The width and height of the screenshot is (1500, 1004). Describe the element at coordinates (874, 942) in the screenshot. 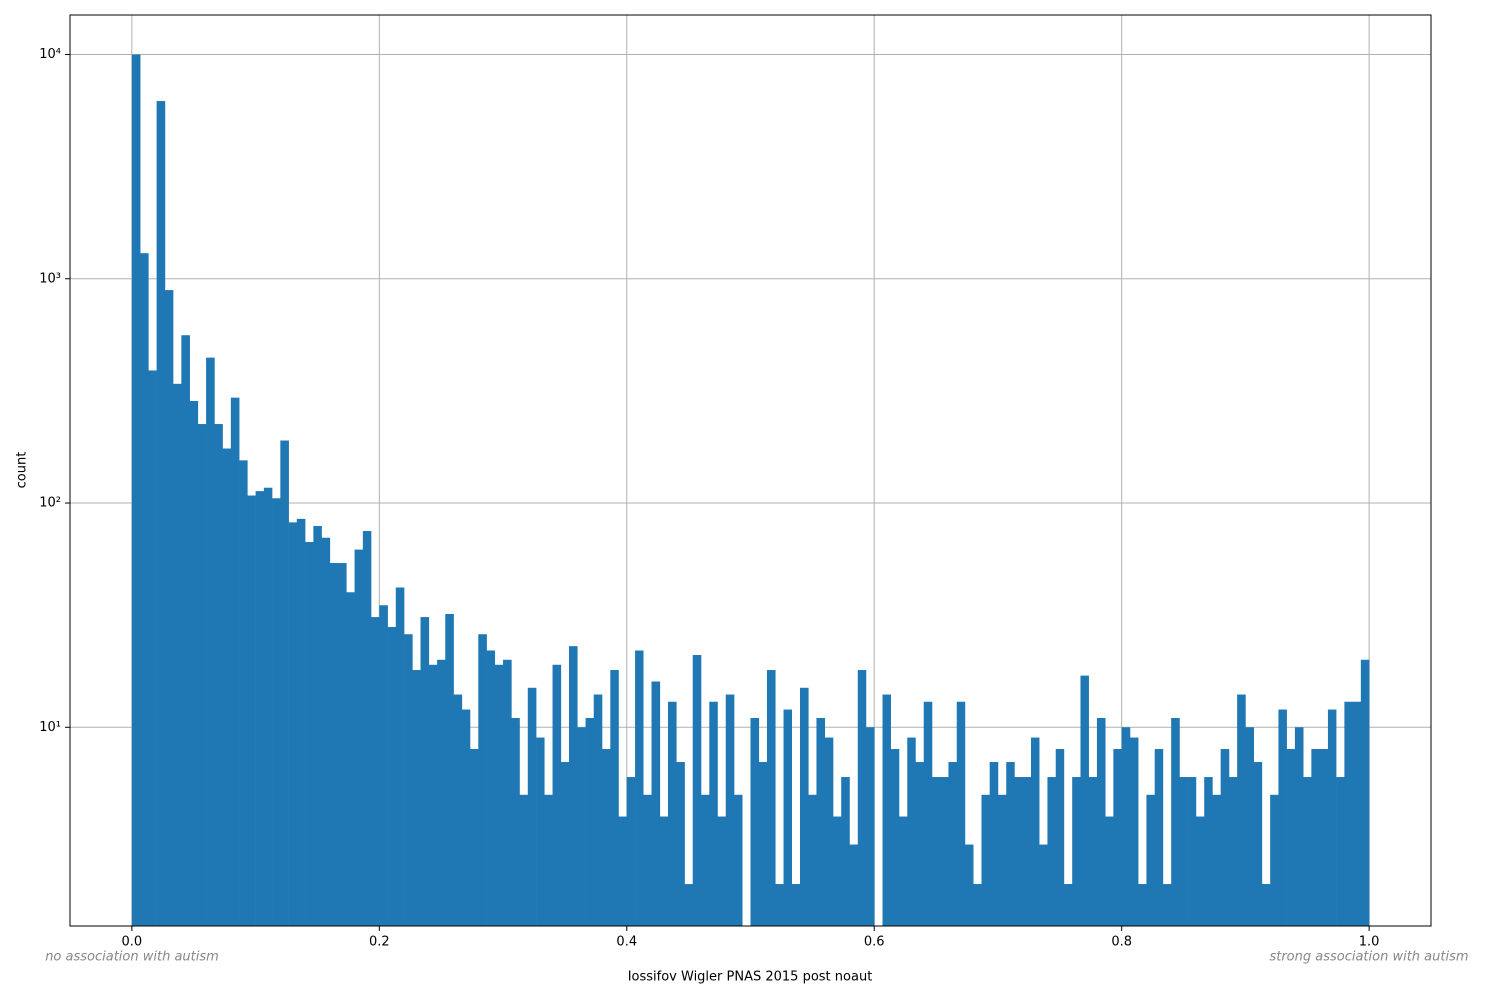

I see `x-tick-label: 0.6` at that location.